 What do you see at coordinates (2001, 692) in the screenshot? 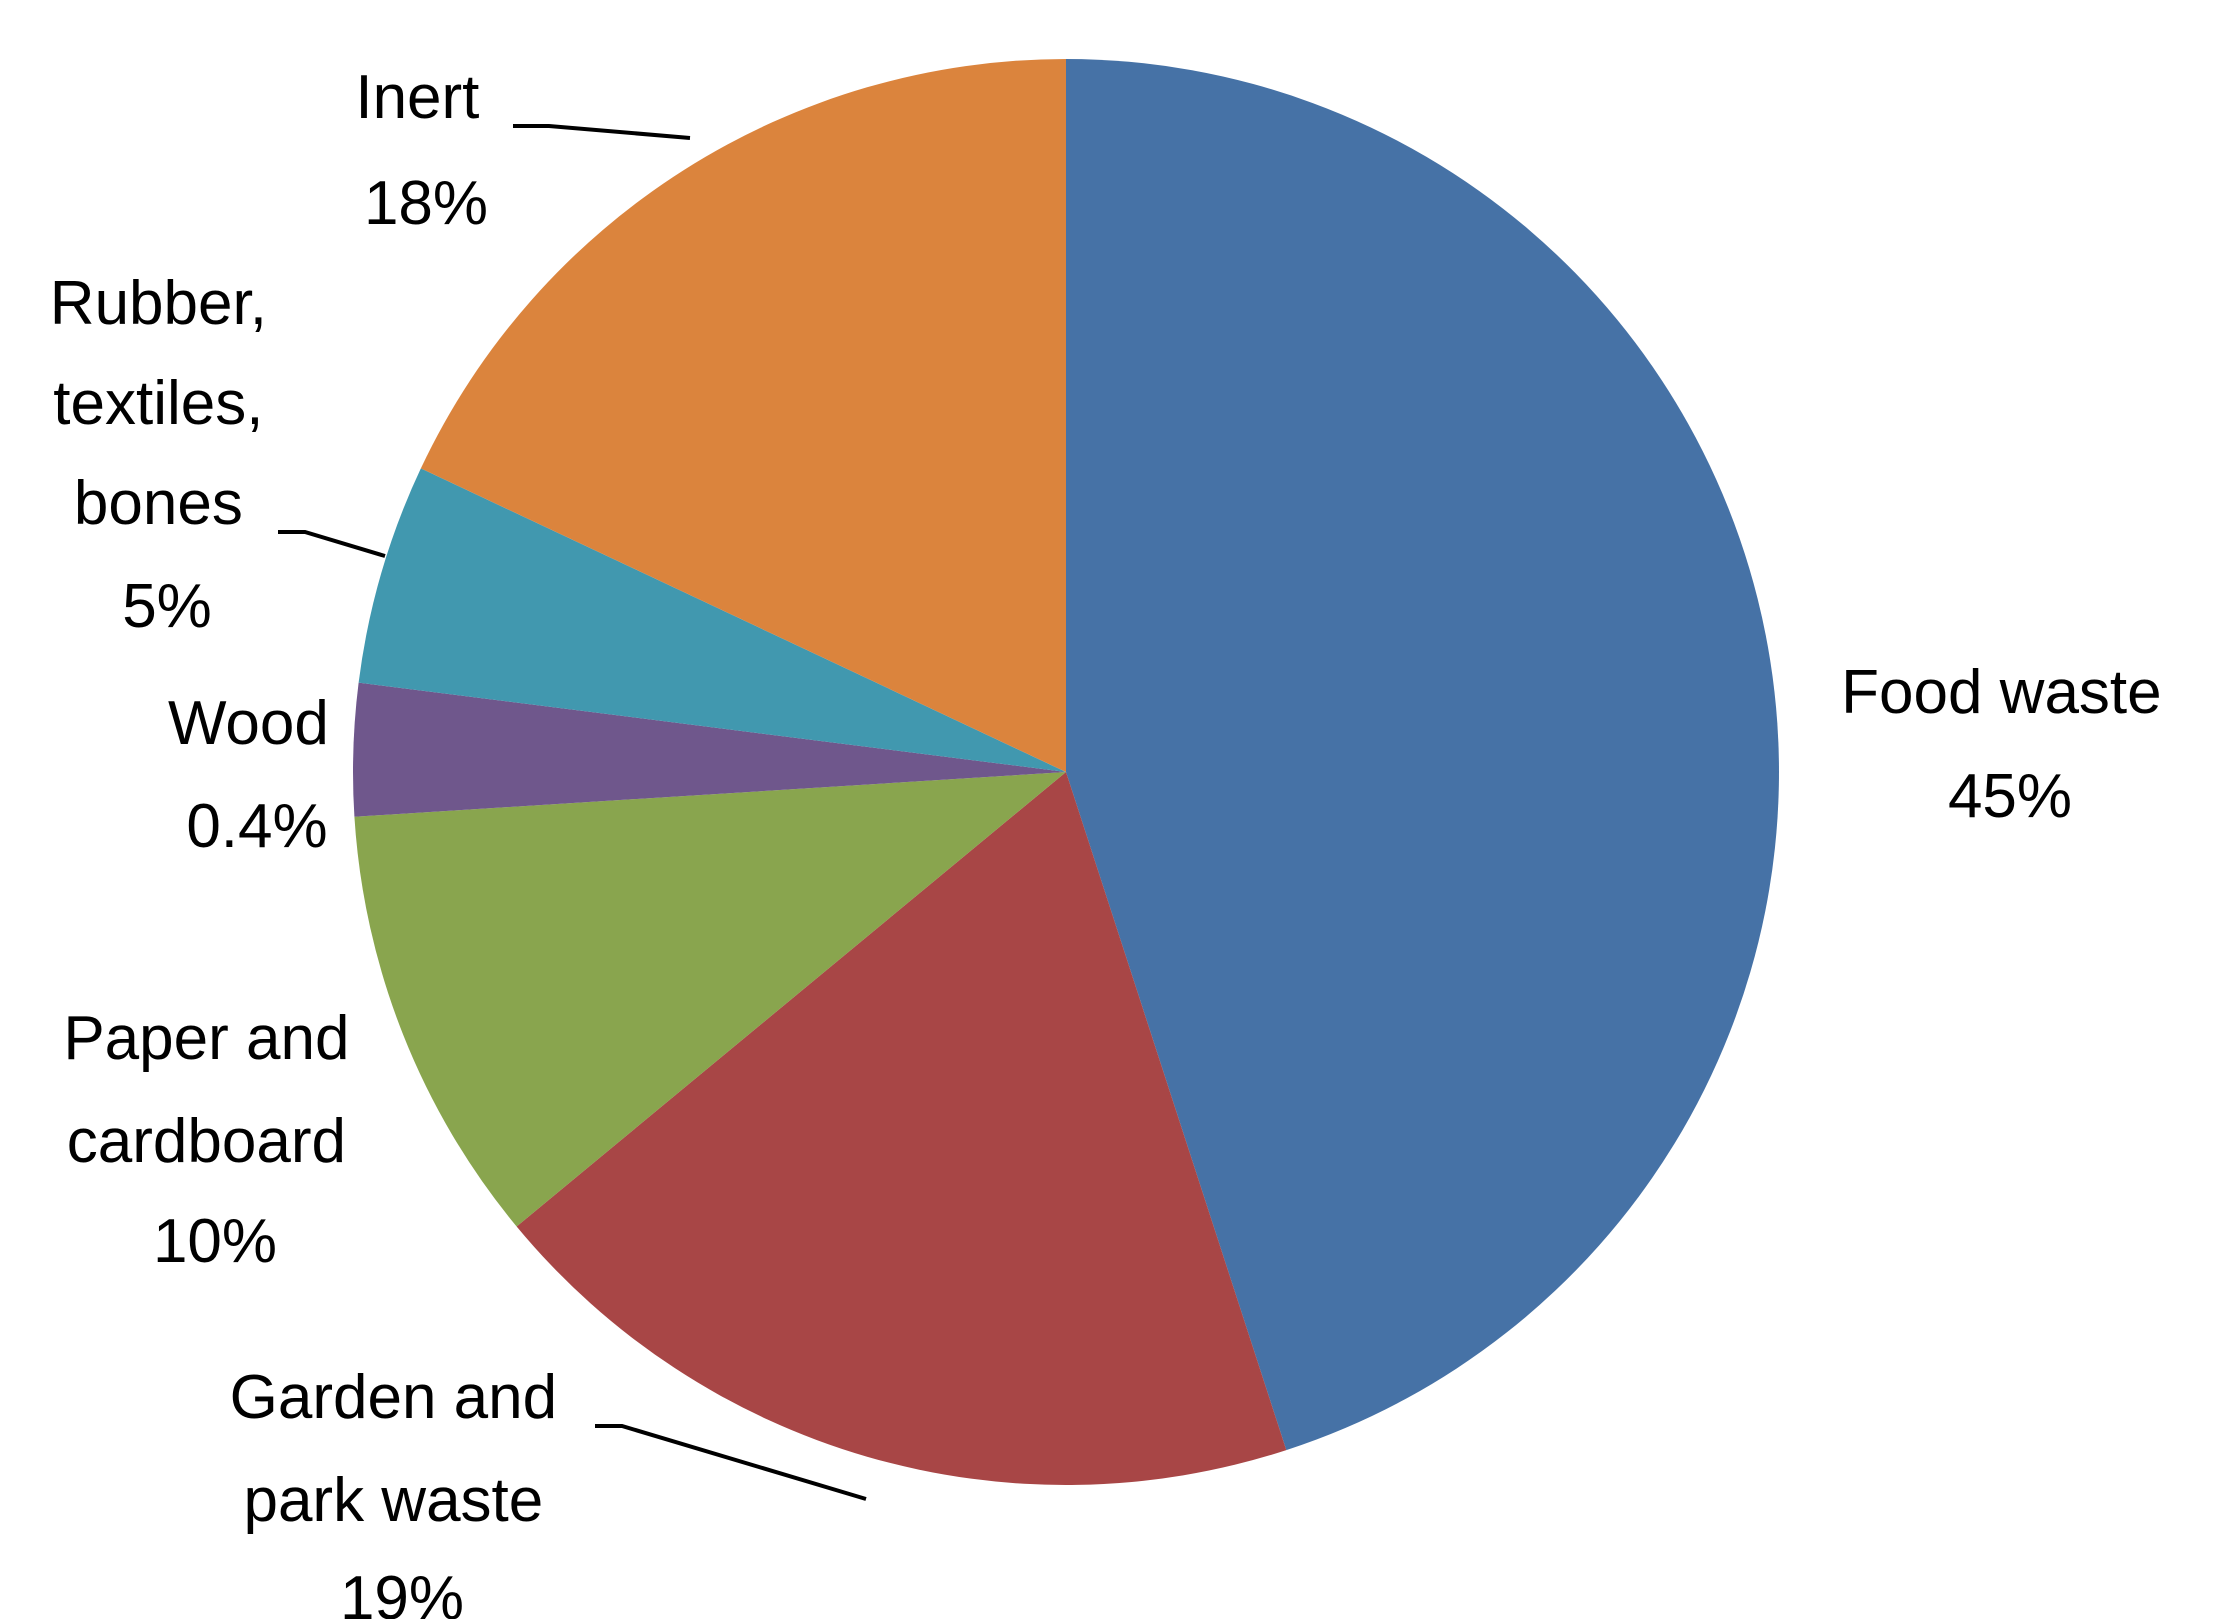
I see `label-food-waste-name: Food waste` at bounding box center [2001, 692].